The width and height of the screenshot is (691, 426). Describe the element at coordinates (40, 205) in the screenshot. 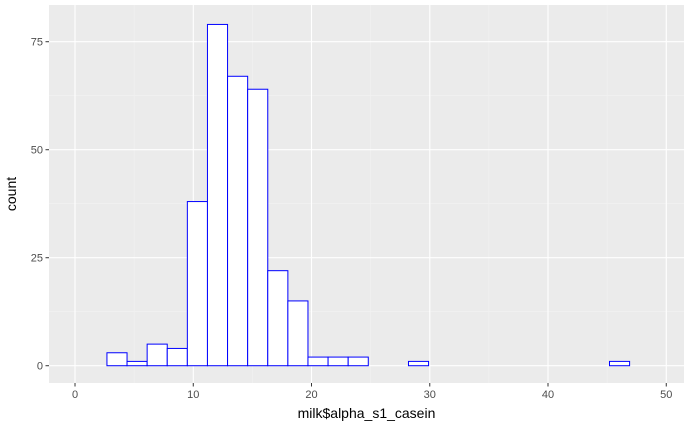

I see `y-axis: 0 25 50 75` at that location.